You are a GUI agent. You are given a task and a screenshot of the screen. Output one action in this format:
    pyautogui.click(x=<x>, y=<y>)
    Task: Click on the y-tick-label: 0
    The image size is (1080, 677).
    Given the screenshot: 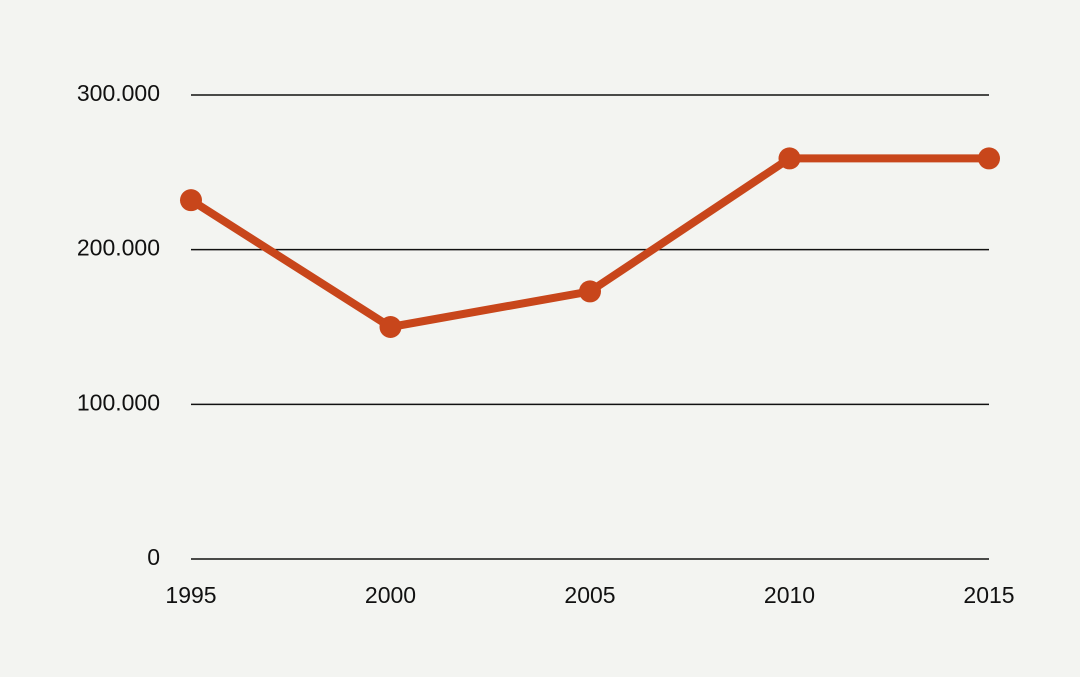 What is the action you would take?
    pyautogui.click(x=153, y=557)
    